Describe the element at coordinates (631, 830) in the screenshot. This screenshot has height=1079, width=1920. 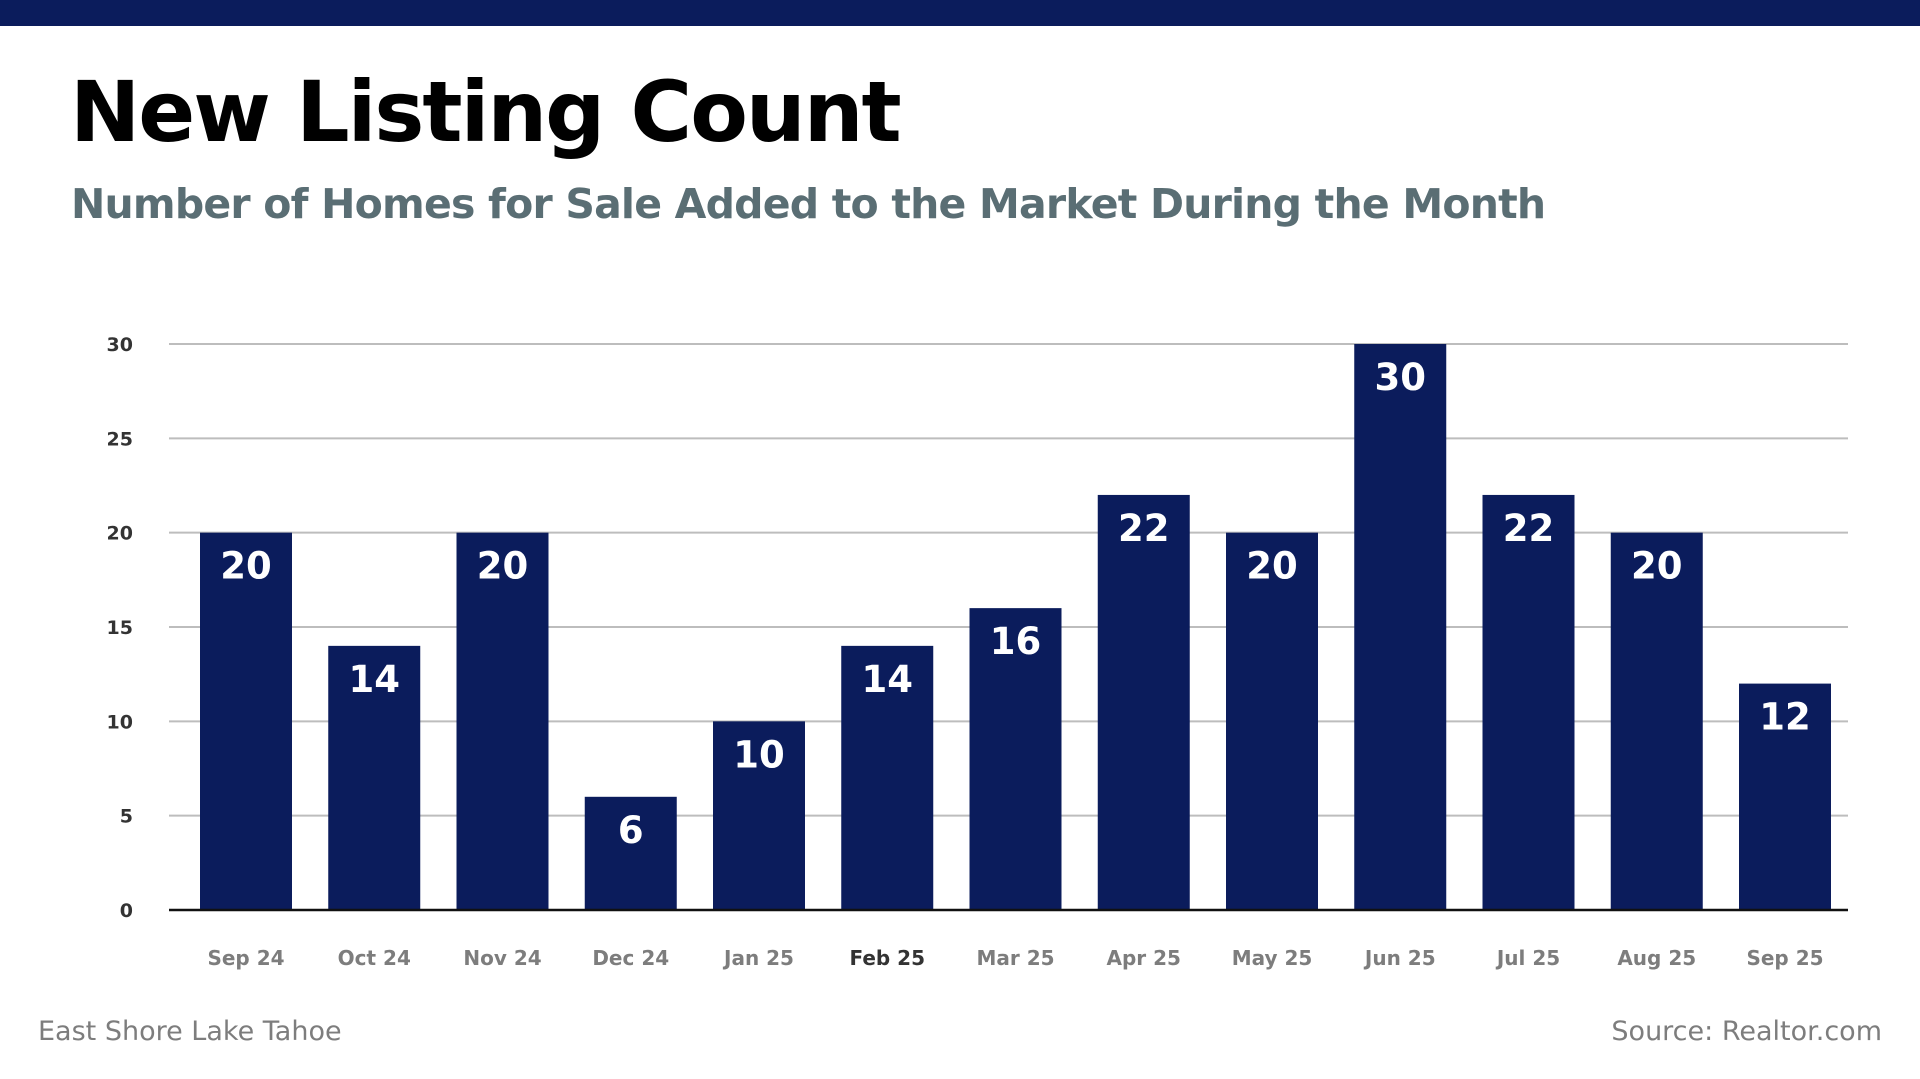
I see `bar-data-label: 6` at that location.